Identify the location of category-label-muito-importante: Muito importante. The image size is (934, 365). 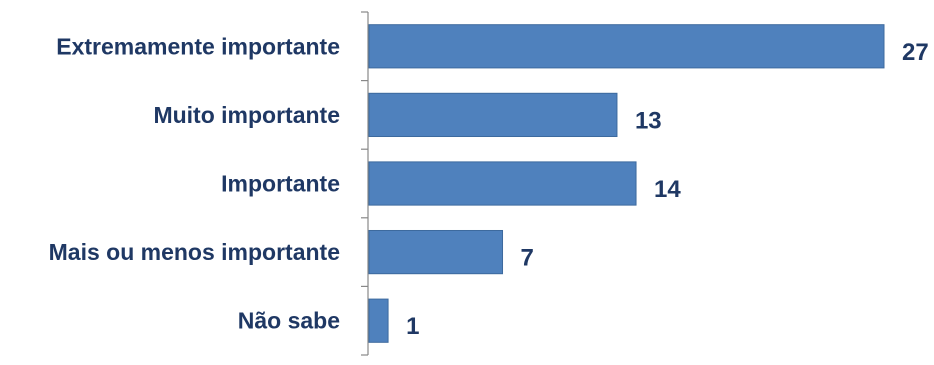
(246, 115).